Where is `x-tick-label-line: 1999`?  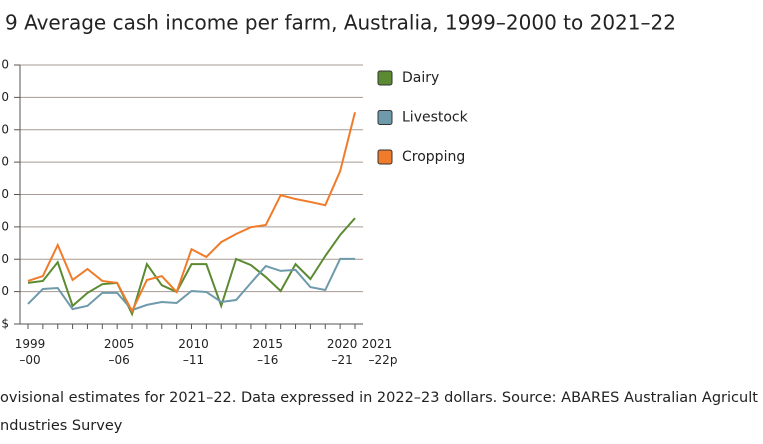 x-tick-label-line: 1999 is located at coordinates (30, 344).